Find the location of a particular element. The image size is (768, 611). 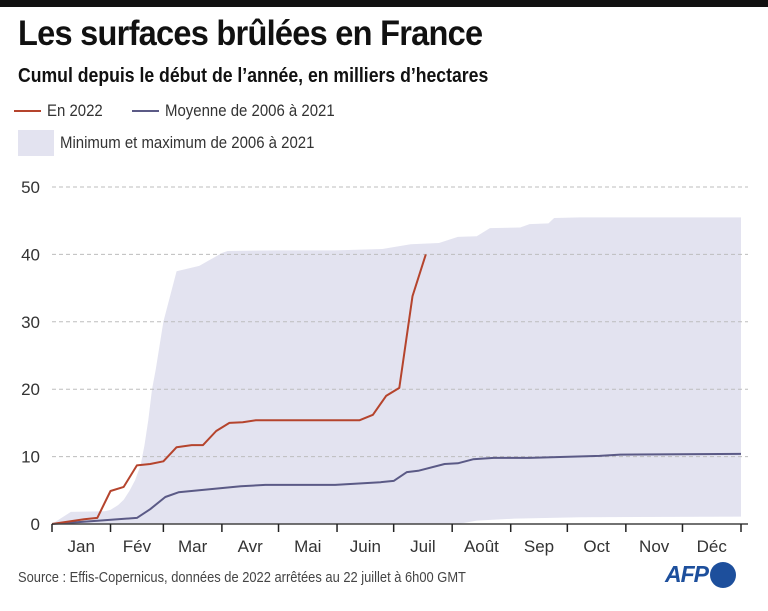

legend-line-2022 is located at coordinates (27, 111).